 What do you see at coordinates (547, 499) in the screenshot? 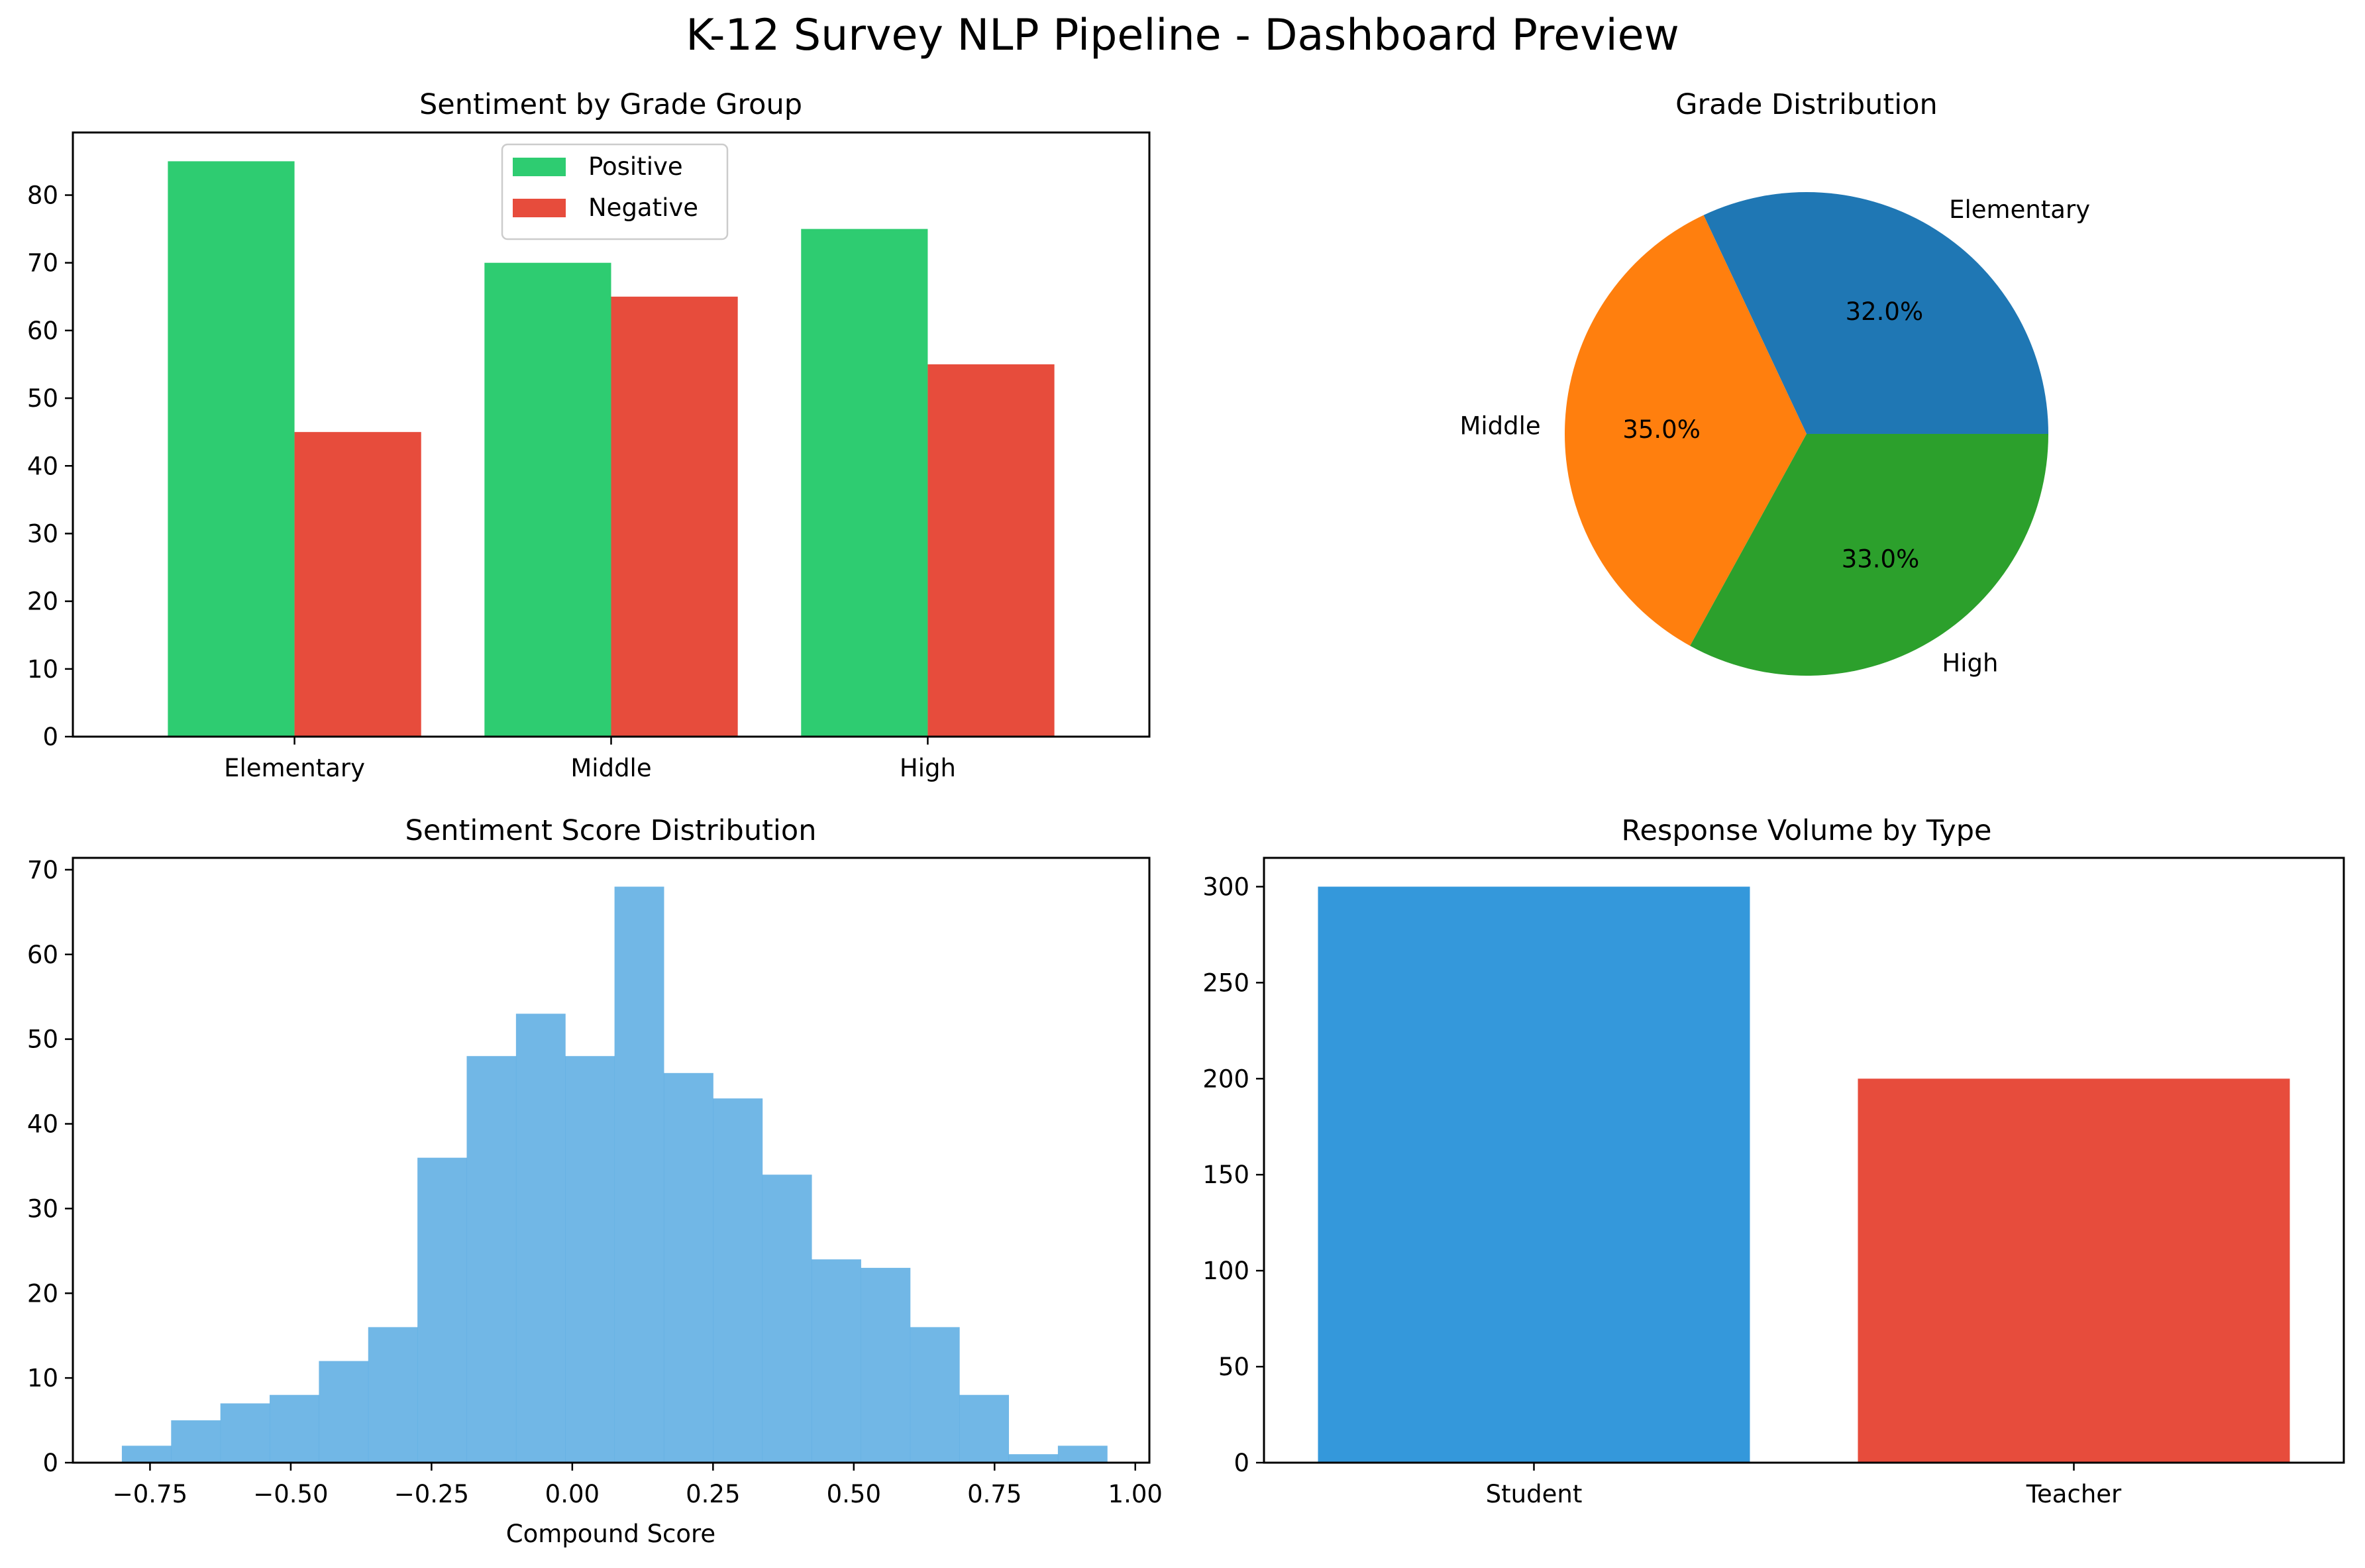
I see `bar-positive-middle` at bounding box center [547, 499].